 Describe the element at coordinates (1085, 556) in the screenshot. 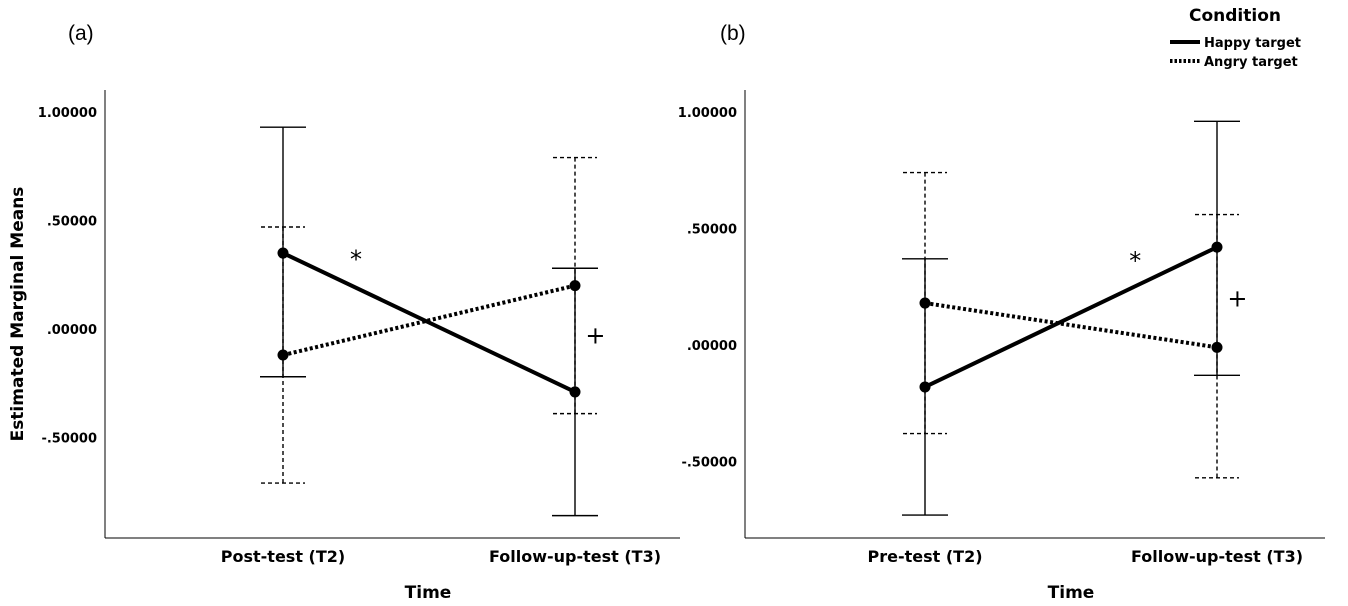

I see `panel-b-categories: Pre-test (T2) Follow-up-test (T3)` at that location.